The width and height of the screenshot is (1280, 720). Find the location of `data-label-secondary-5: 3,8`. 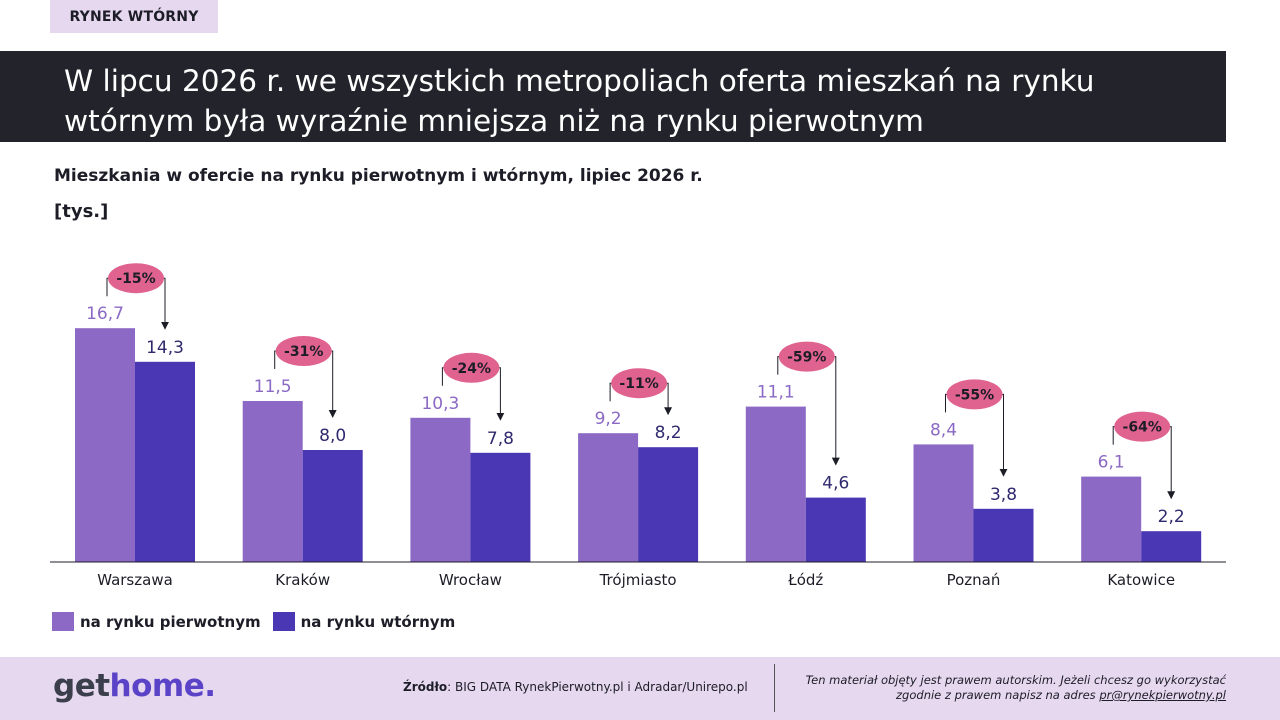

data-label-secondary-5: 3,8 is located at coordinates (1003, 495).